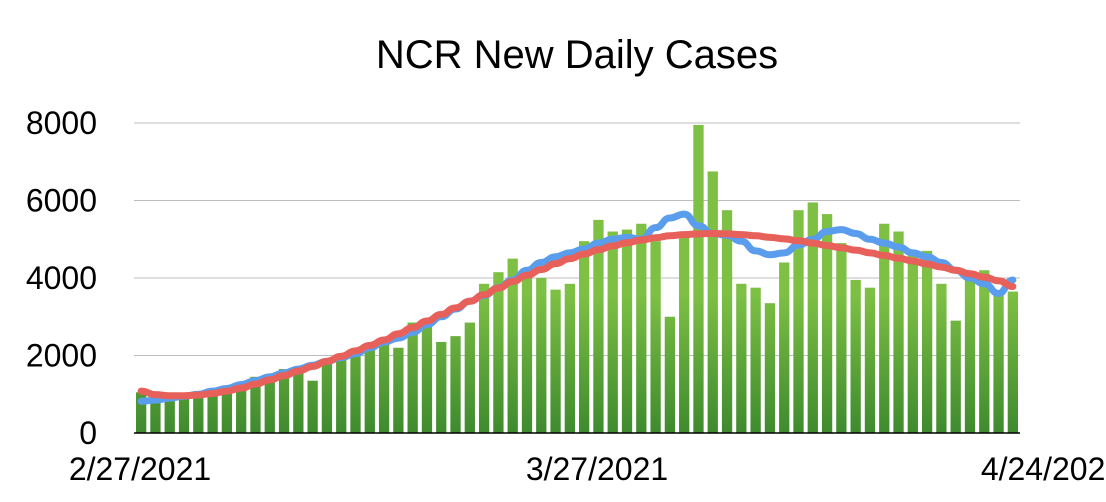 This screenshot has height=502, width=1106. What do you see at coordinates (1043, 469) in the screenshot?
I see `x-tick-label: 4/24/2021` at bounding box center [1043, 469].